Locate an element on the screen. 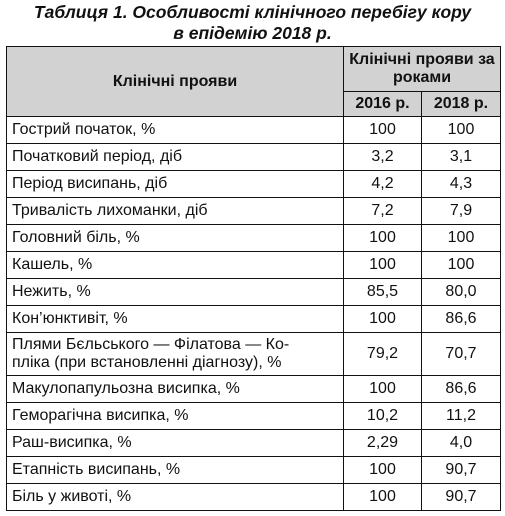 This screenshot has width=505, height=516. row-label: Тривалість лихоманки, діб is located at coordinates (175, 211).